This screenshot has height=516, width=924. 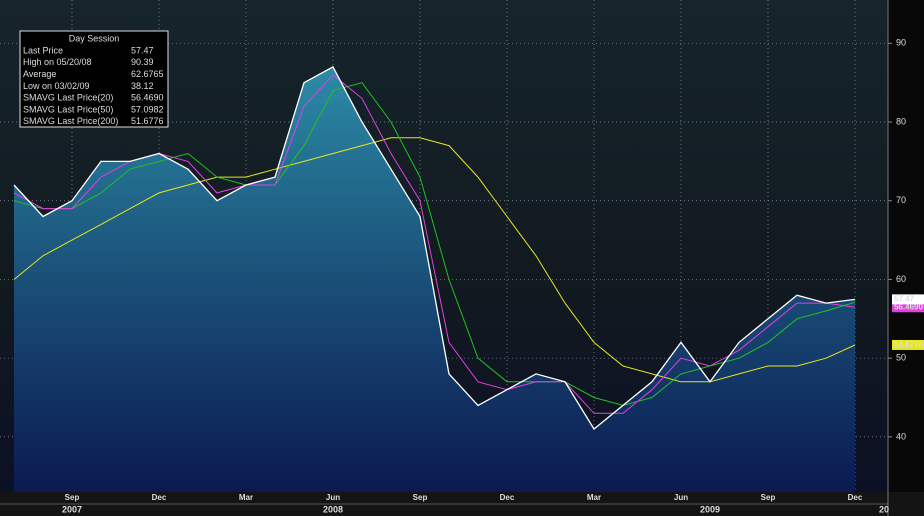 What do you see at coordinates (39, 74) in the screenshot?
I see `legend-label: Average` at bounding box center [39, 74].